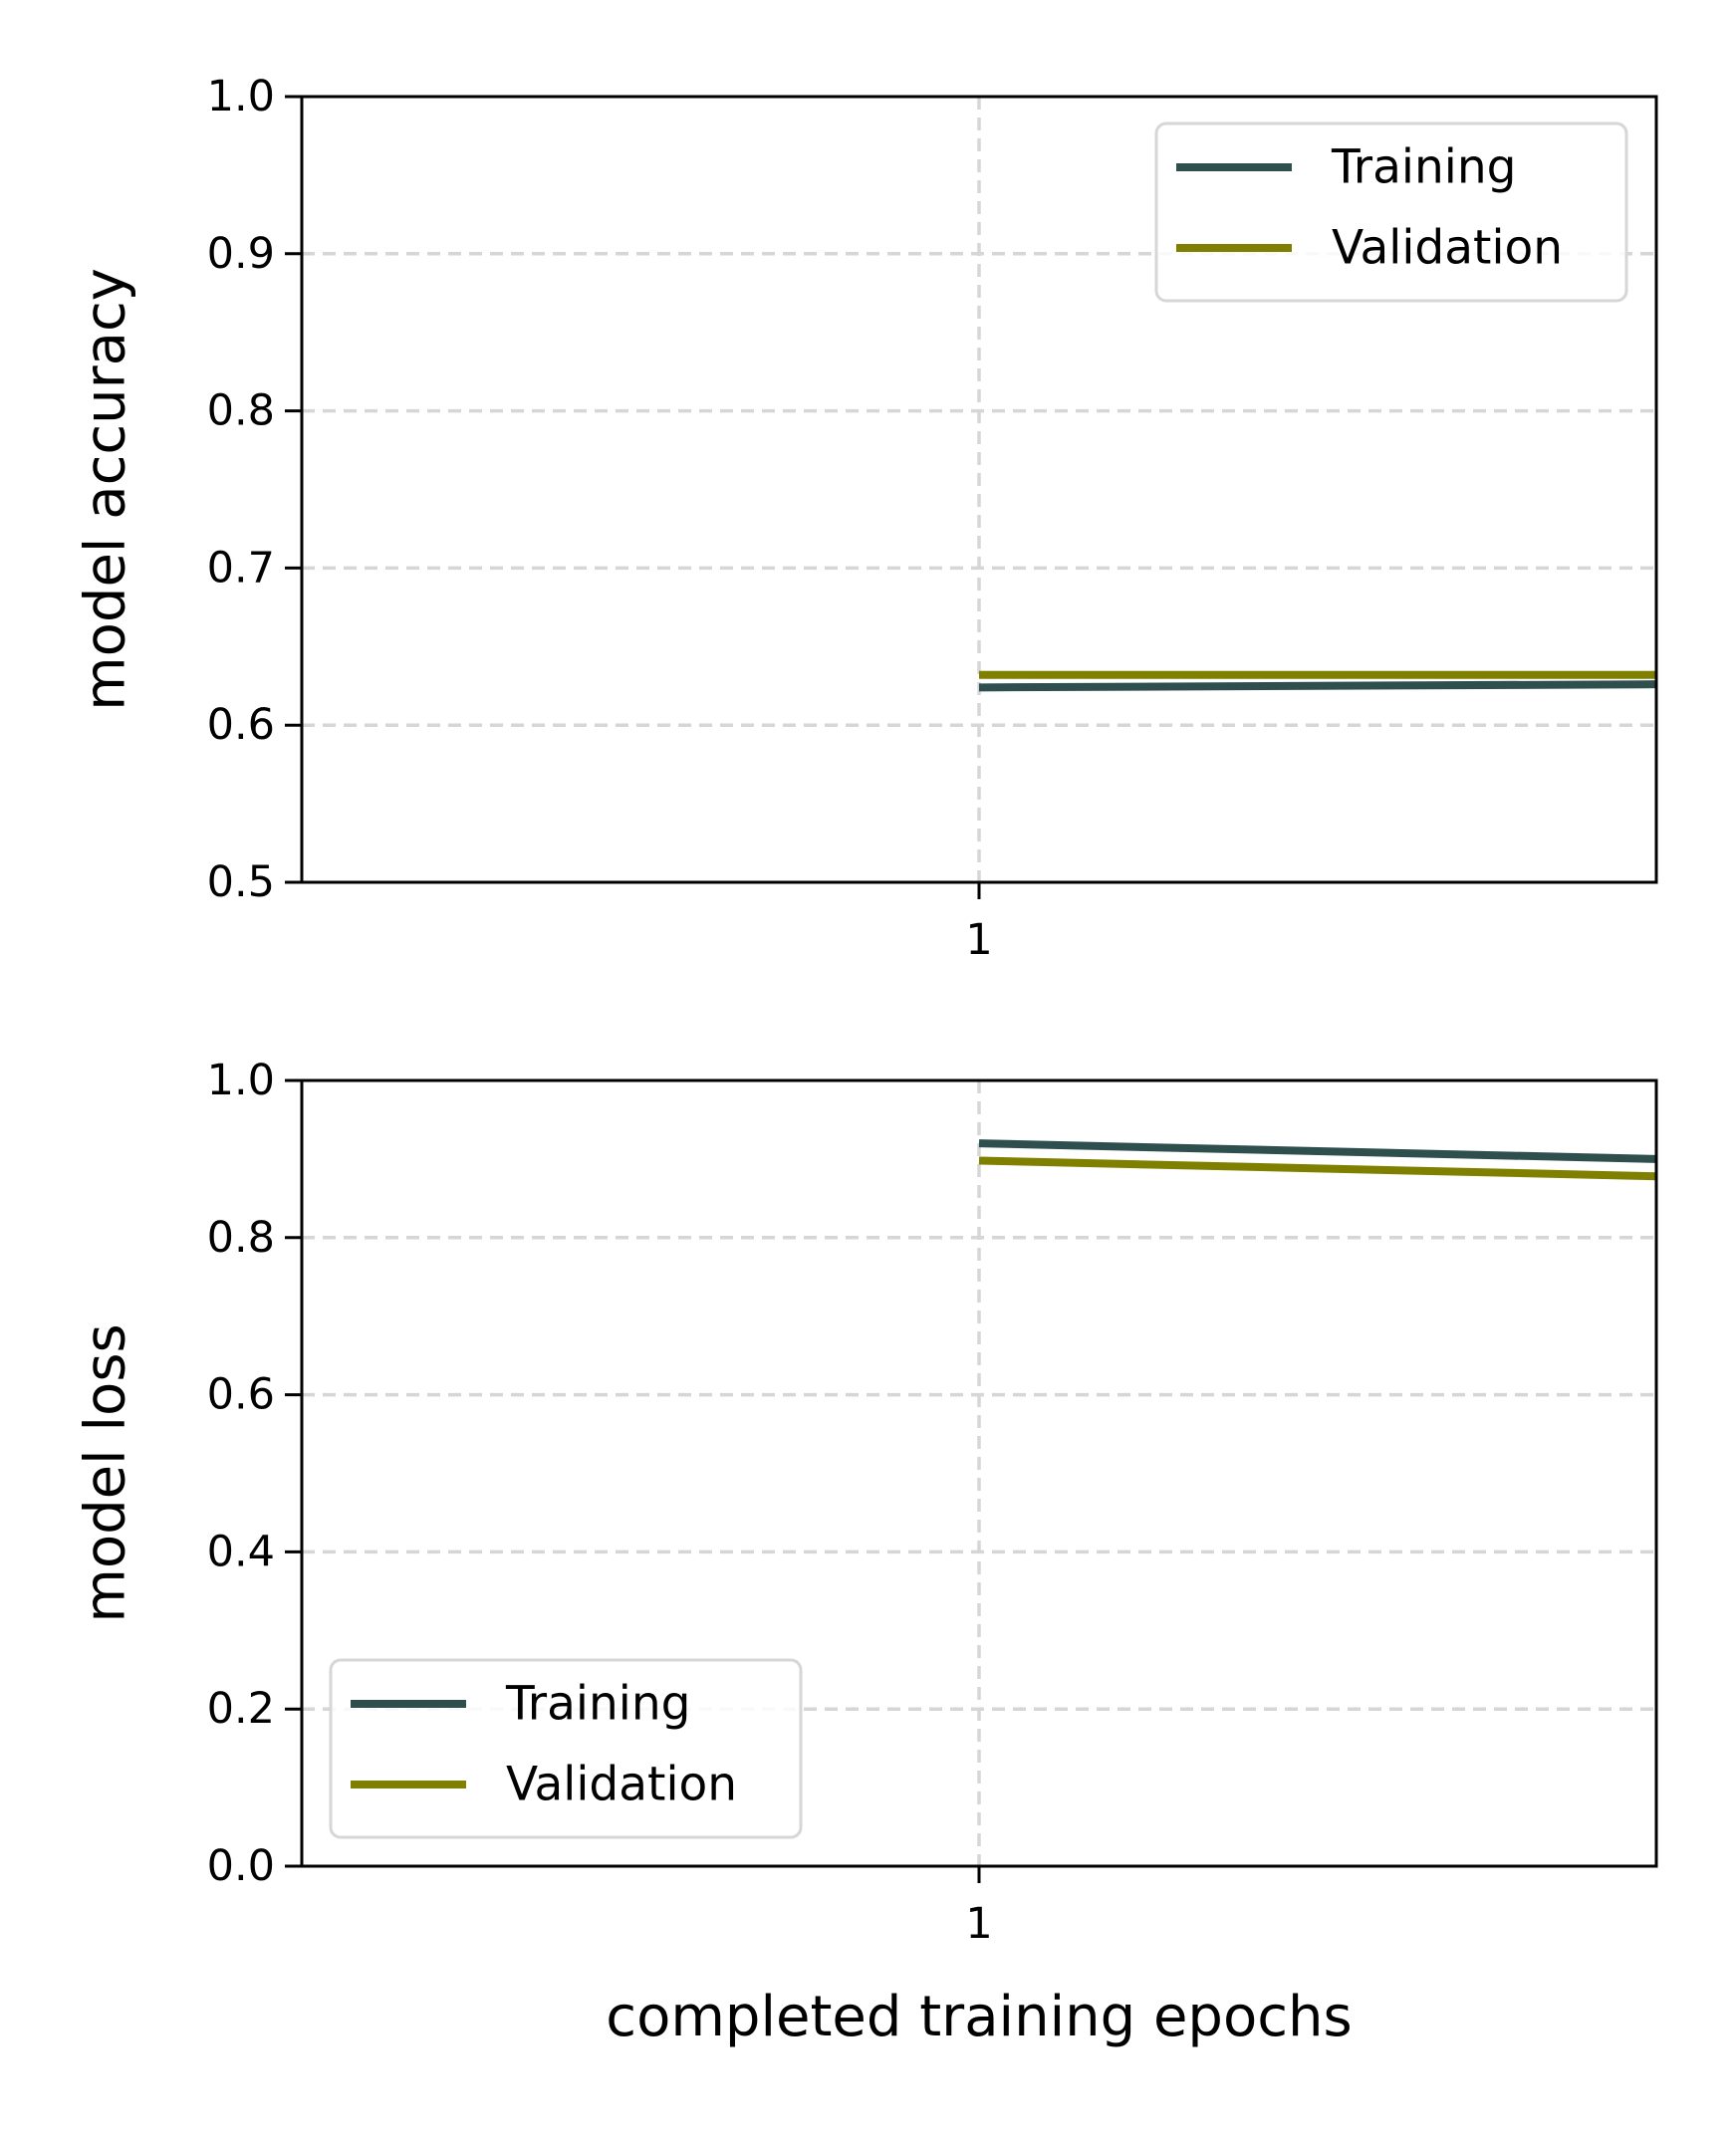 The width and height of the screenshot is (1736, 2146). Describe the element at coordinates (106, 1472) in the screenshot. I see `chart1-y-axis-label: model loss` at that location.